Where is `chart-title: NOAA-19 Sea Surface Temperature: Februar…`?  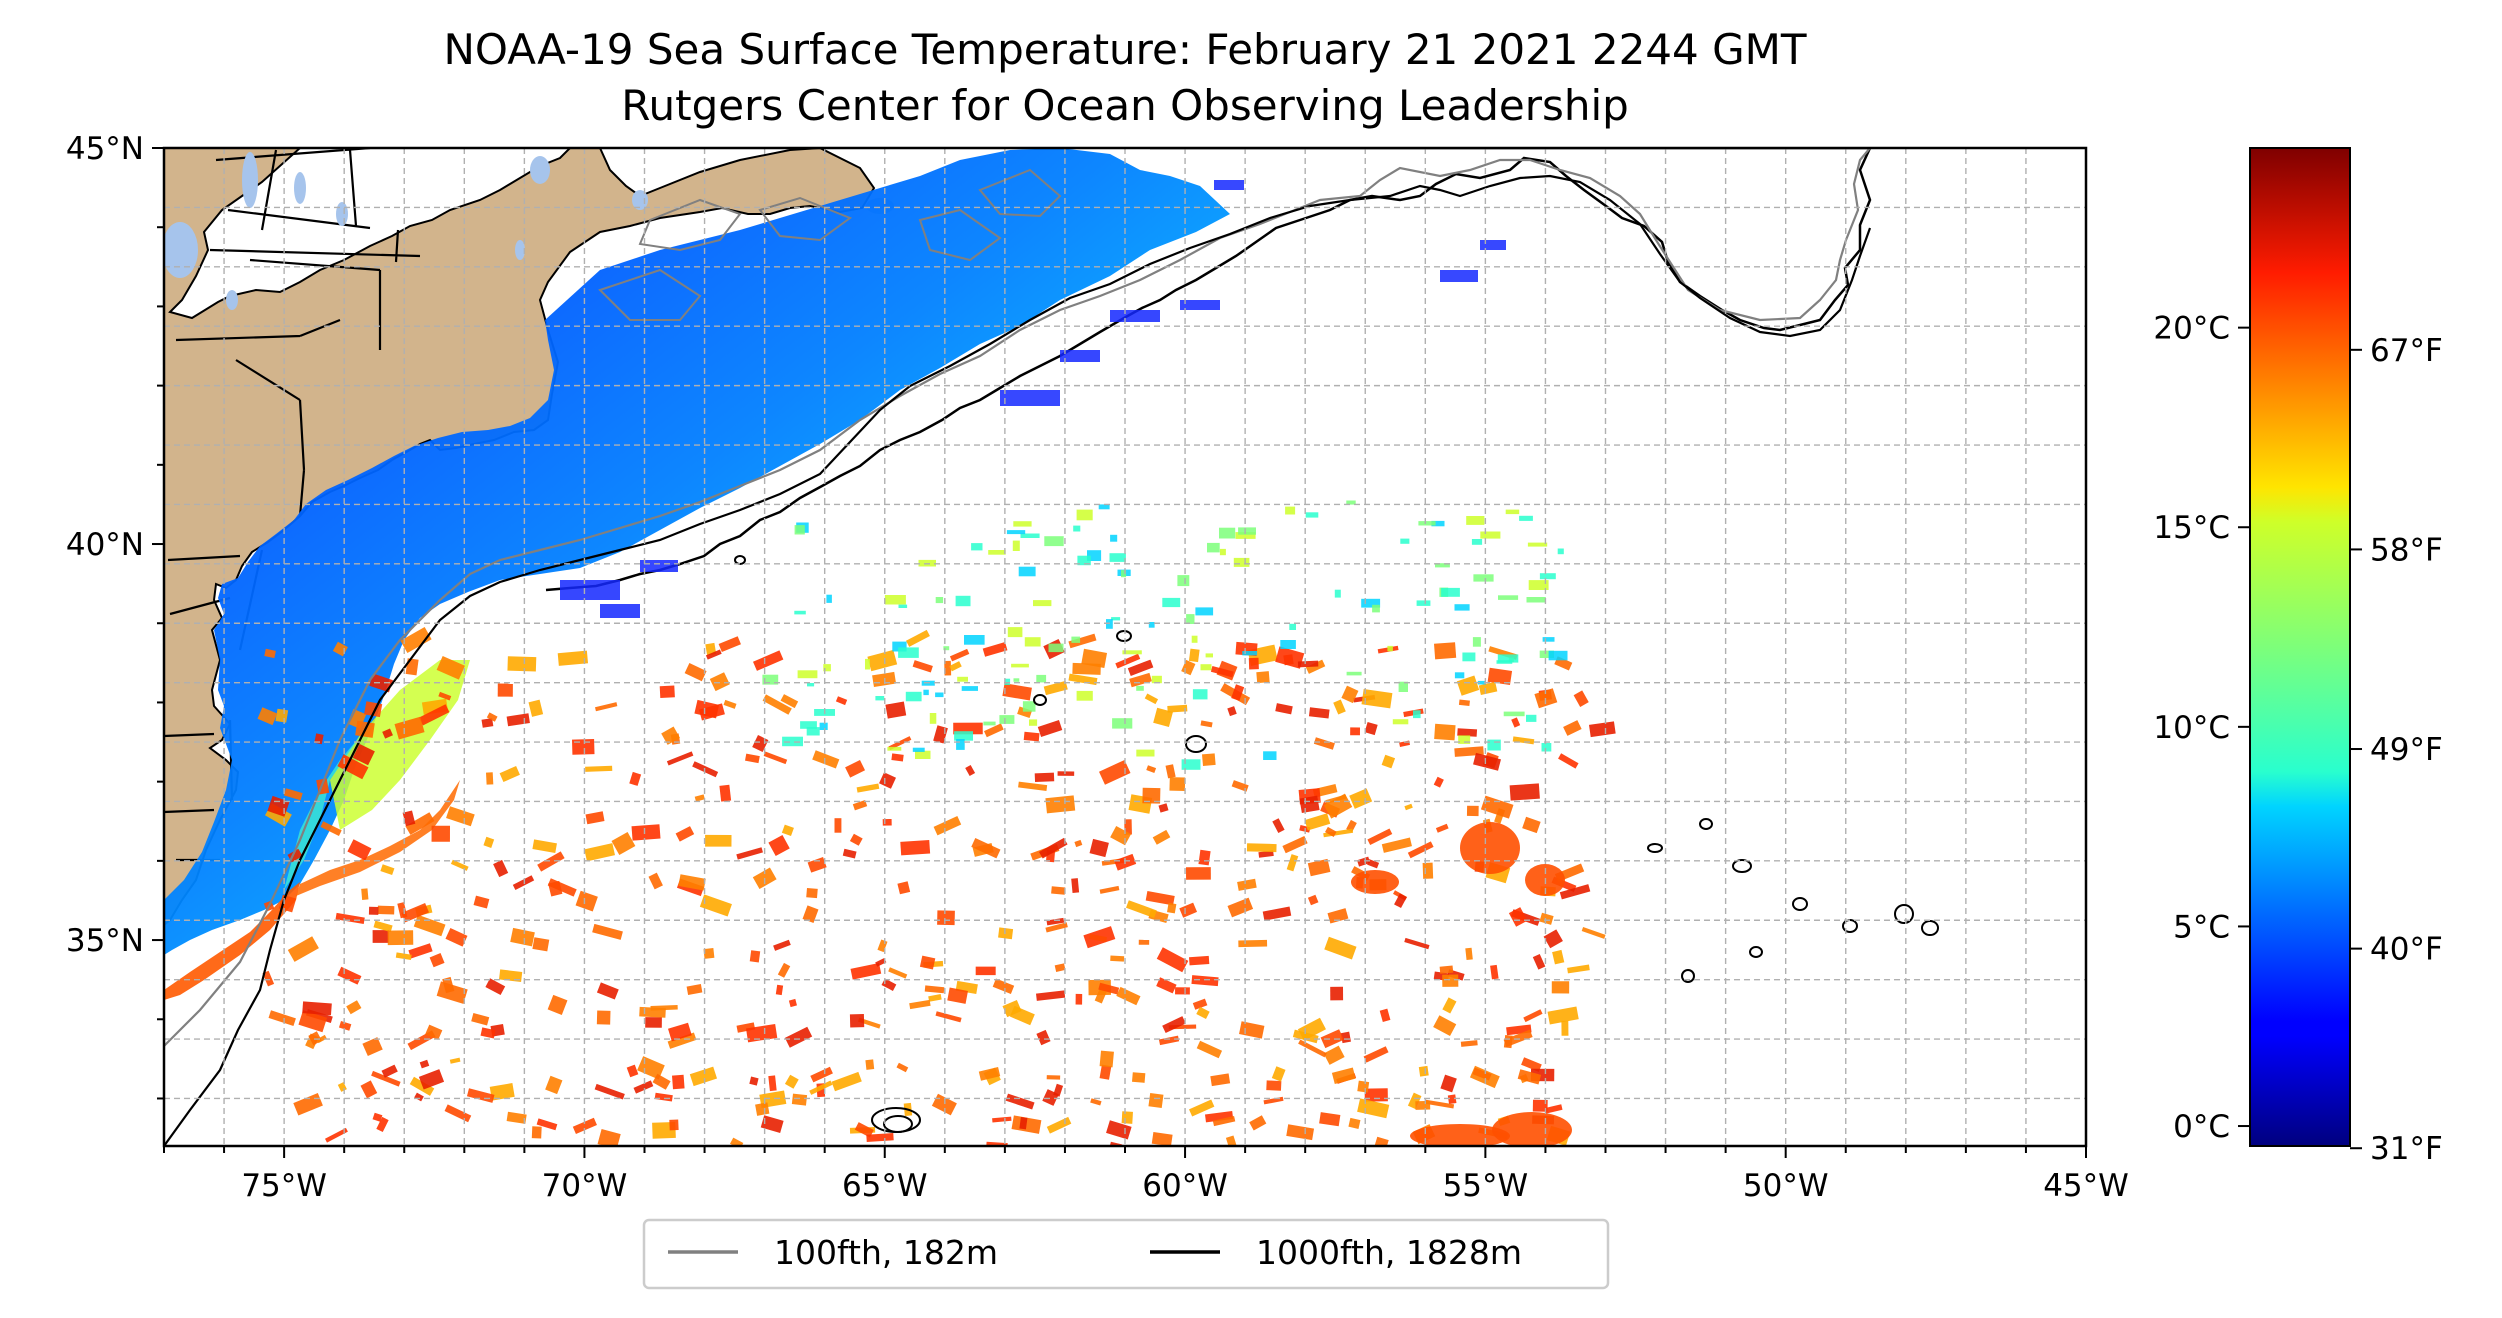
chart-title: NOAA-19 Sea Surface Temperature: Februar… is located at coordinates (1124, 49).